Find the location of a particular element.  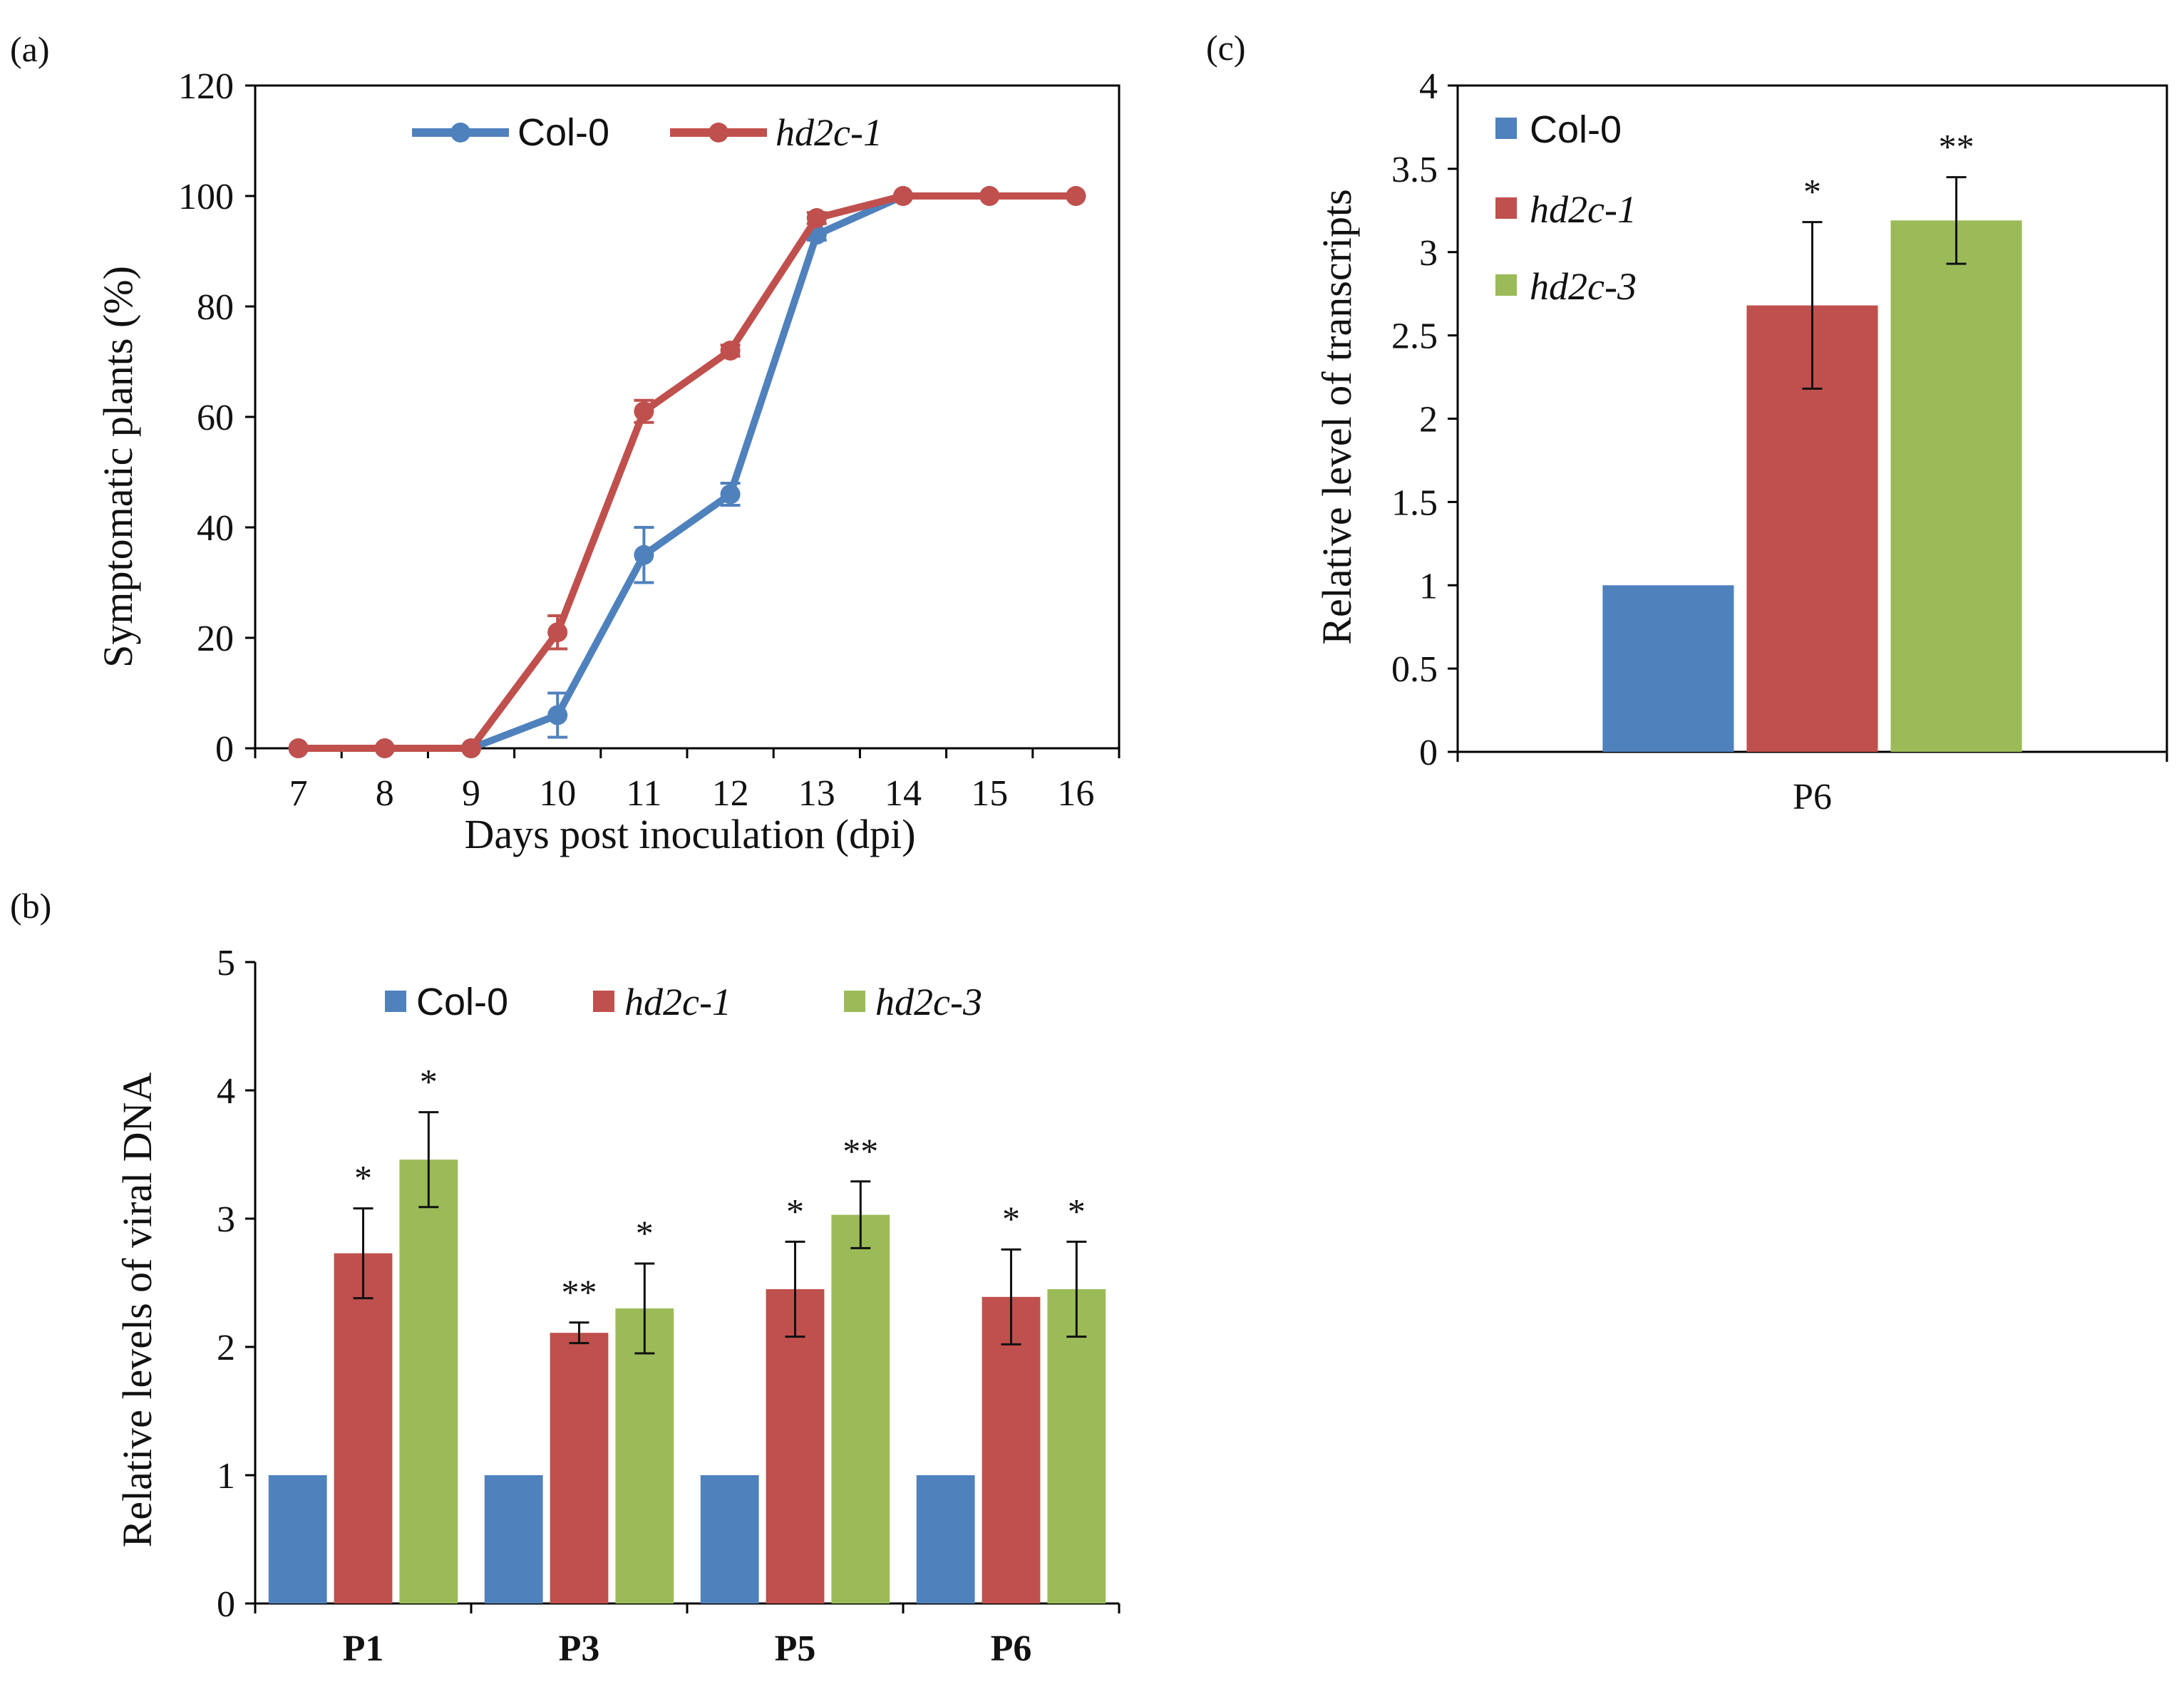

panel-b-legend: Col-0 hd2c-1 hd2c-3 is located at coordinates (683, 1002).